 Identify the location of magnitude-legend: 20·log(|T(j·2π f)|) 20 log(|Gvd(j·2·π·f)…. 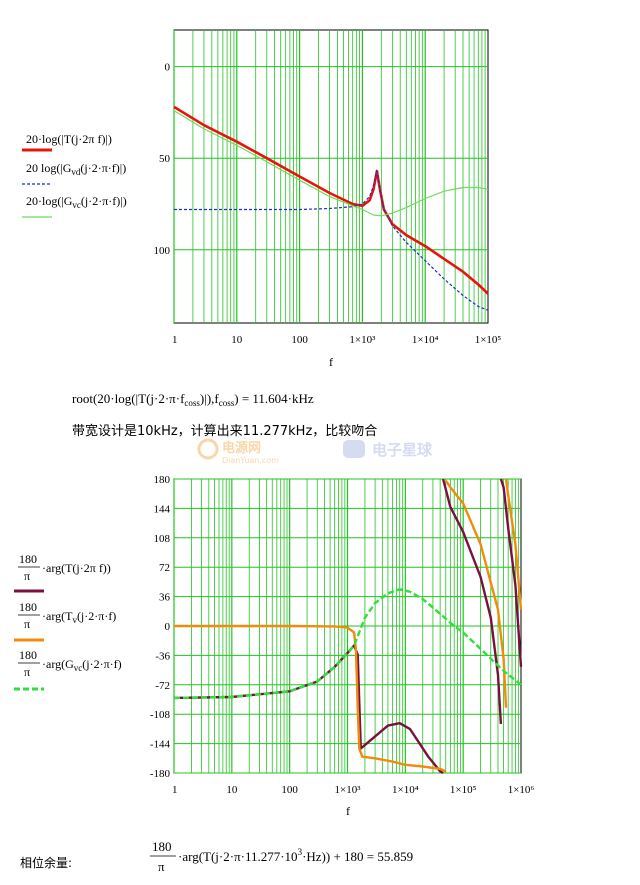
(74, 175).